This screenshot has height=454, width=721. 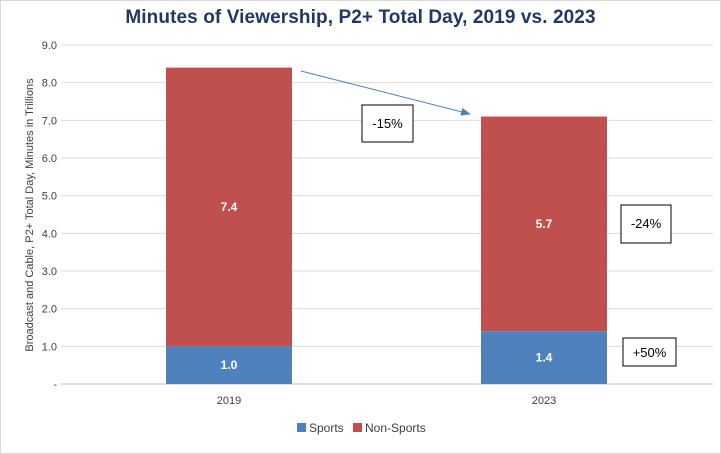 What do you see at coordinates (55, 385) in the screenshot?
I see `y-tick-label: -` at bounding box center [55, 385].